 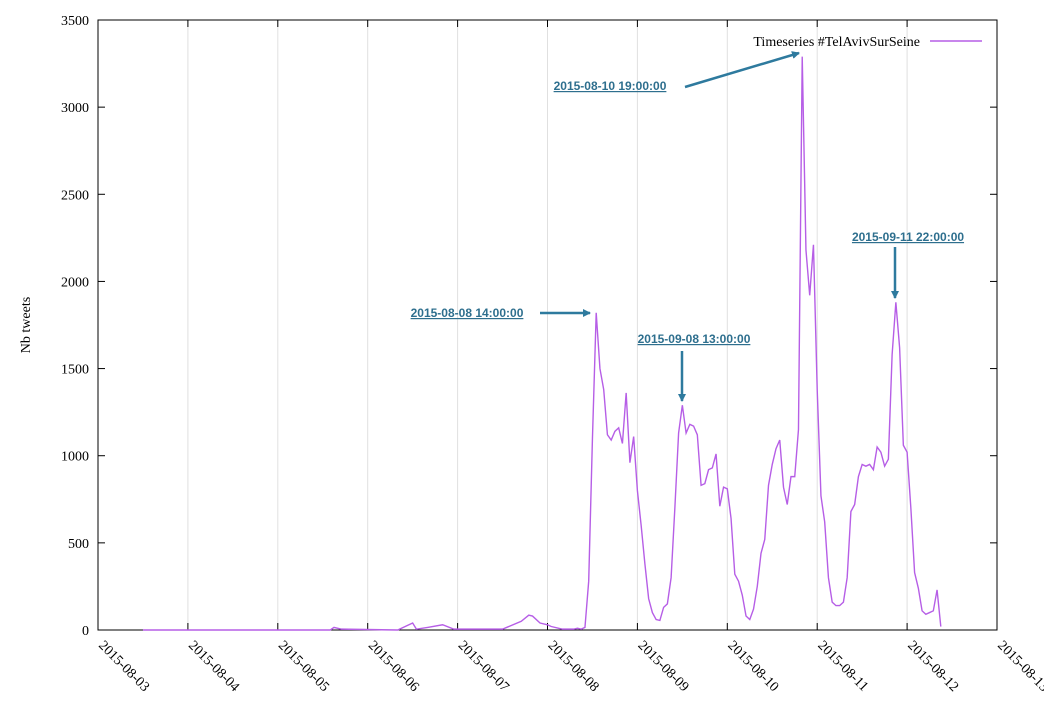 What do you see at coordinates (573, 666) in the screenshot?
I see `x-tick-label: 2015-08-08` at bounding box center [573, 666].